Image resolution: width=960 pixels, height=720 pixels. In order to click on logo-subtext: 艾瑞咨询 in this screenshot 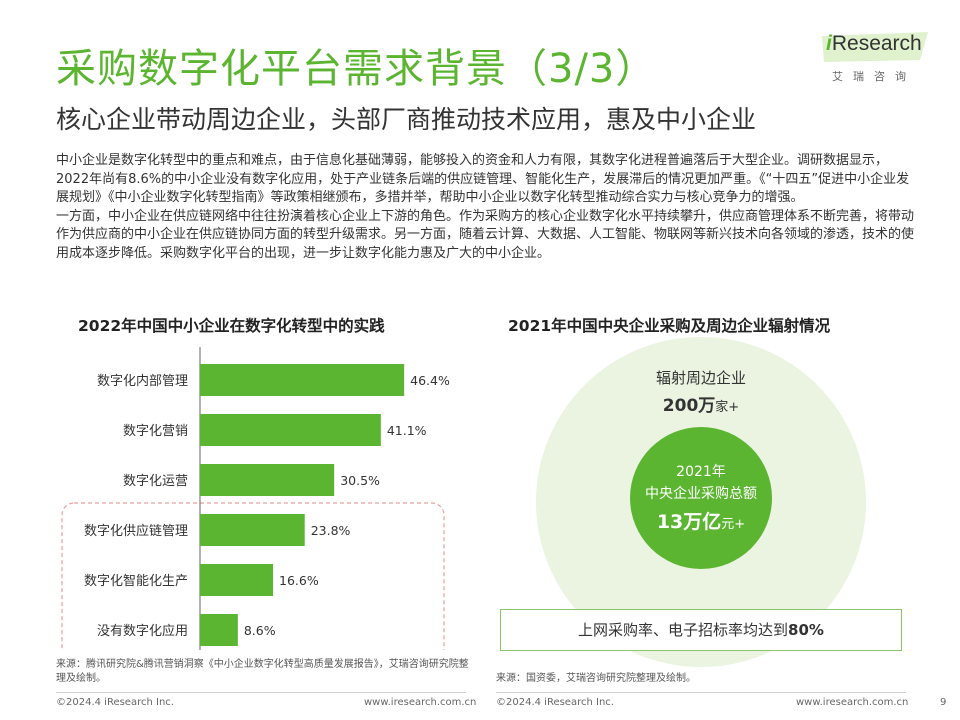, I will do `click(874, 76)`.